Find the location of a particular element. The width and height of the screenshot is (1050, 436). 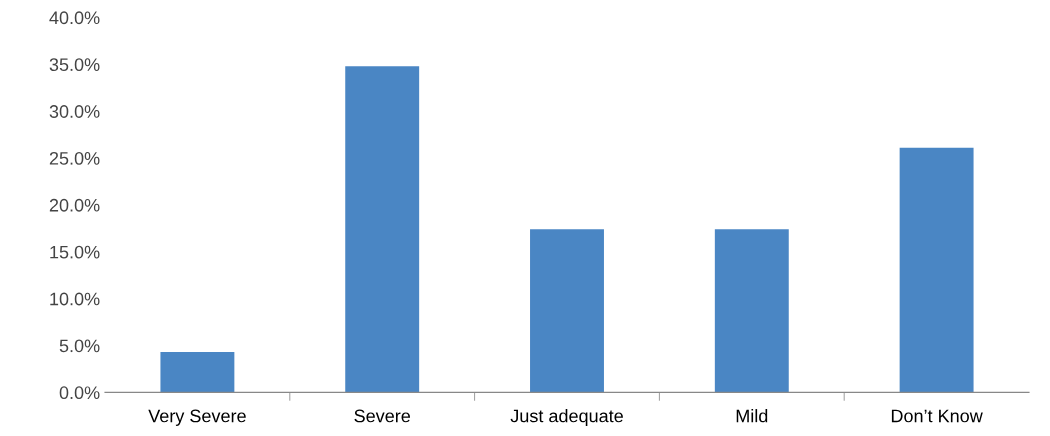

y-tick-label: 5.0% is located at coordinates (79, 346).